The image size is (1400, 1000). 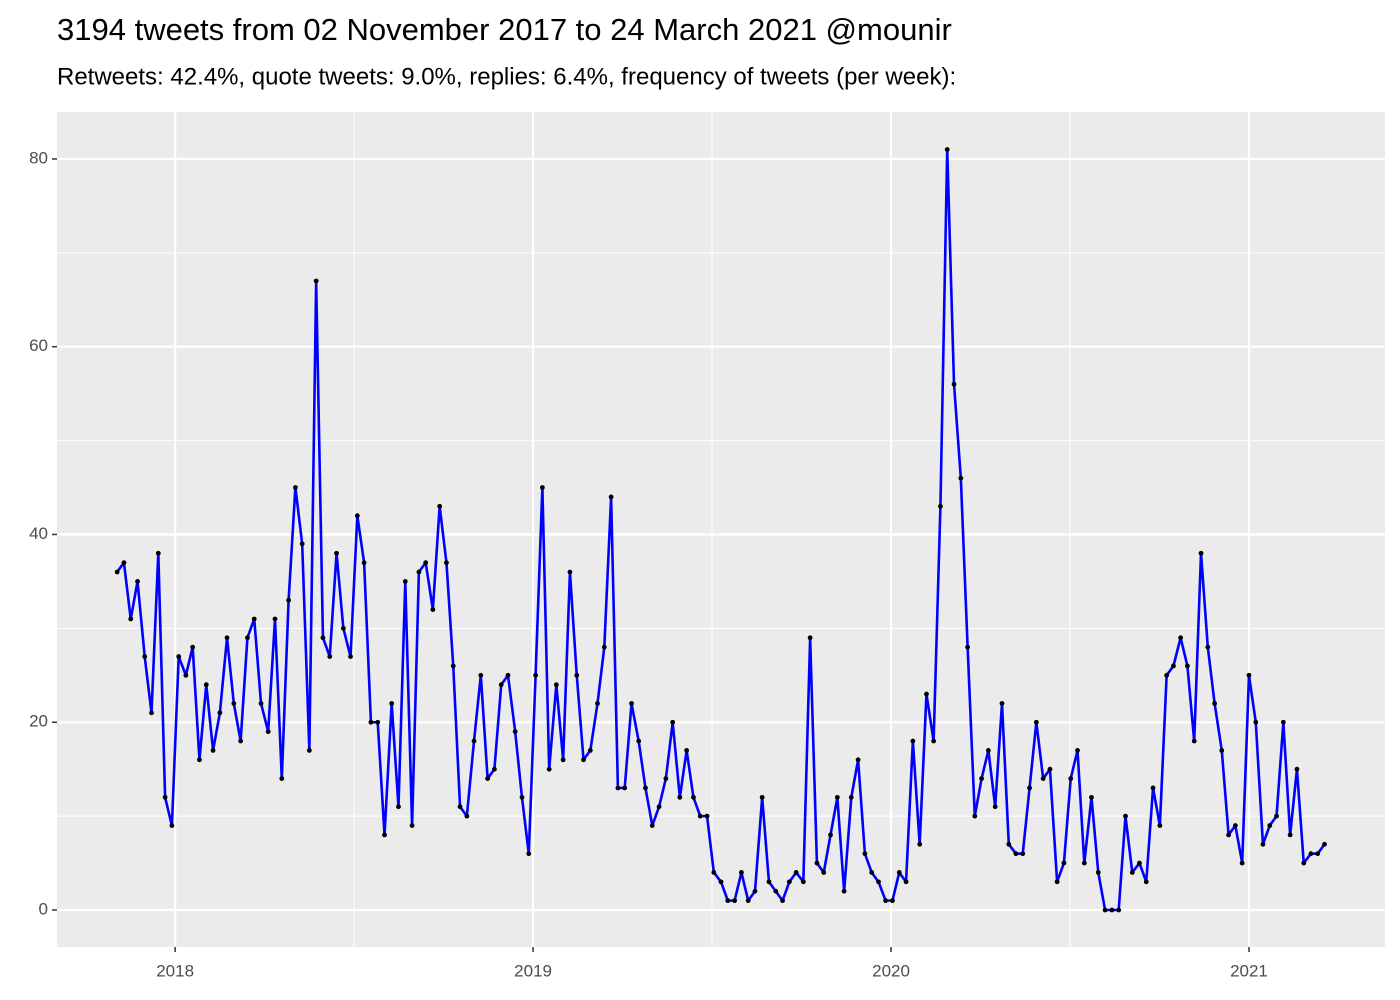 I want to click on y-tick-label: 20, so click(x=38, y=721).